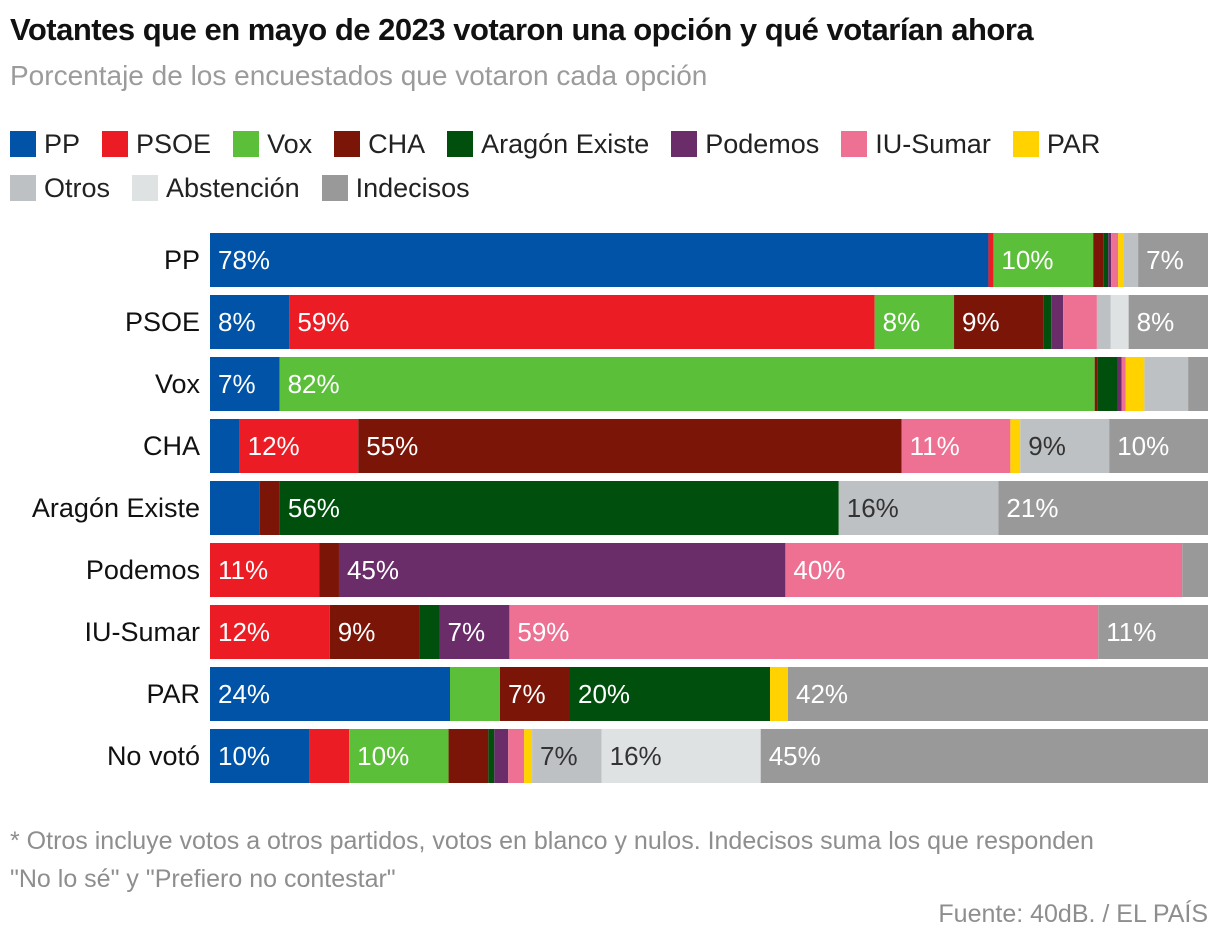 The height and width of the screenshot is (950, 1220). I want to click on category-label: CHA, so click(171, 446).